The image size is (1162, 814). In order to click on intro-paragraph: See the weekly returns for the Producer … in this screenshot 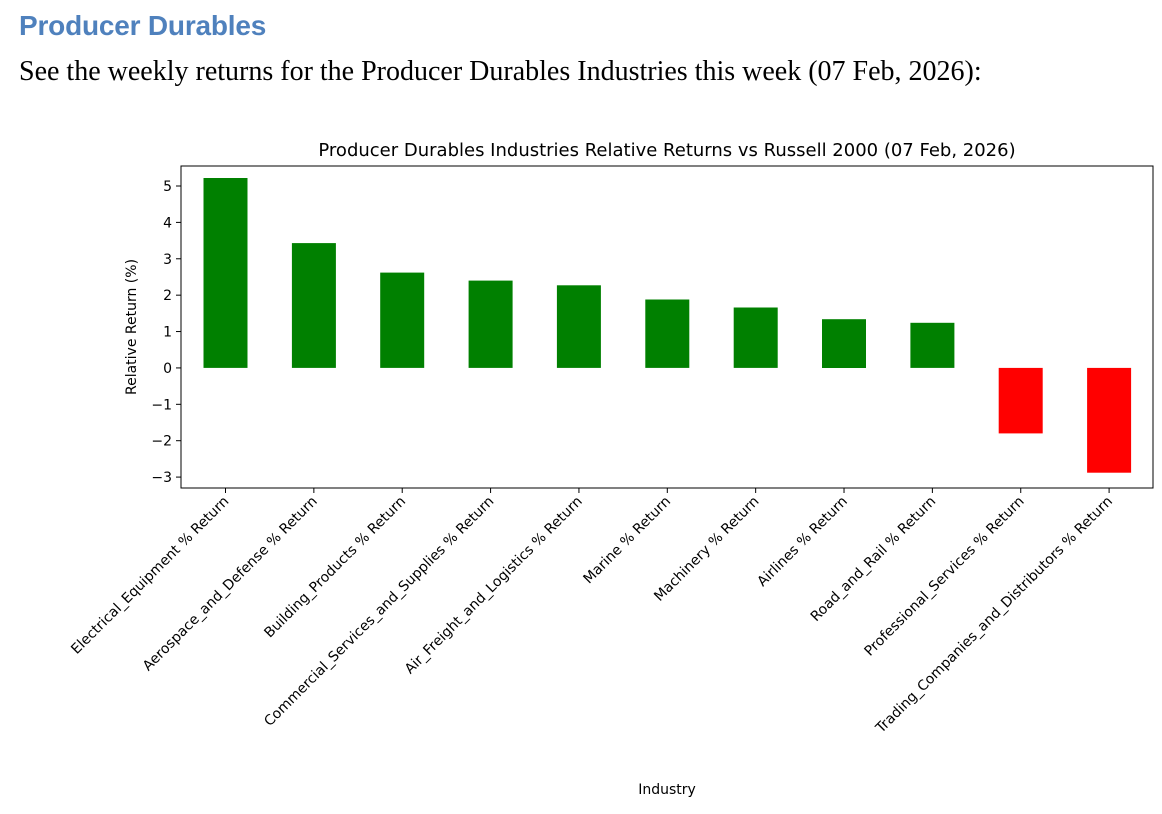, I will do `click(500, 71)`.